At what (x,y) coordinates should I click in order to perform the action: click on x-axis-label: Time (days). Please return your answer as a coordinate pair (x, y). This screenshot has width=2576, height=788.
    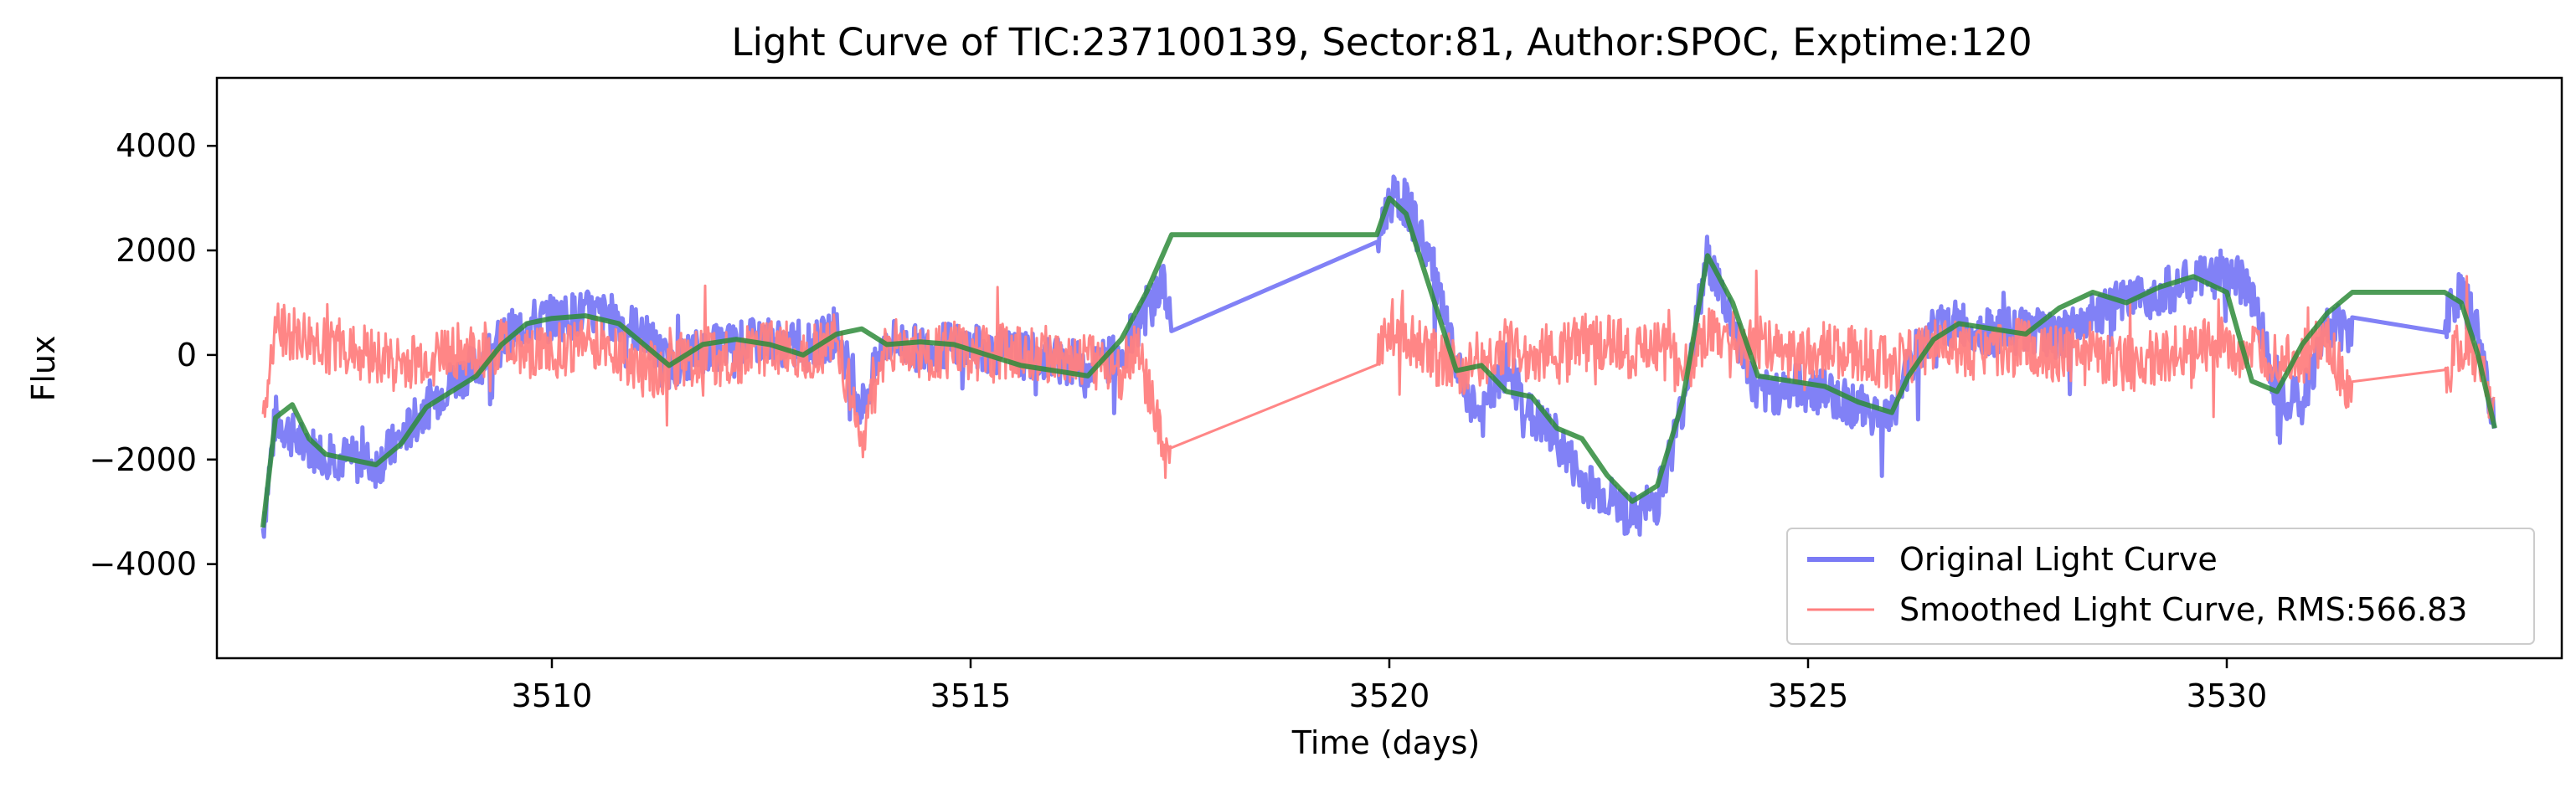
    Looking at the image, I should click on (1385, 742).